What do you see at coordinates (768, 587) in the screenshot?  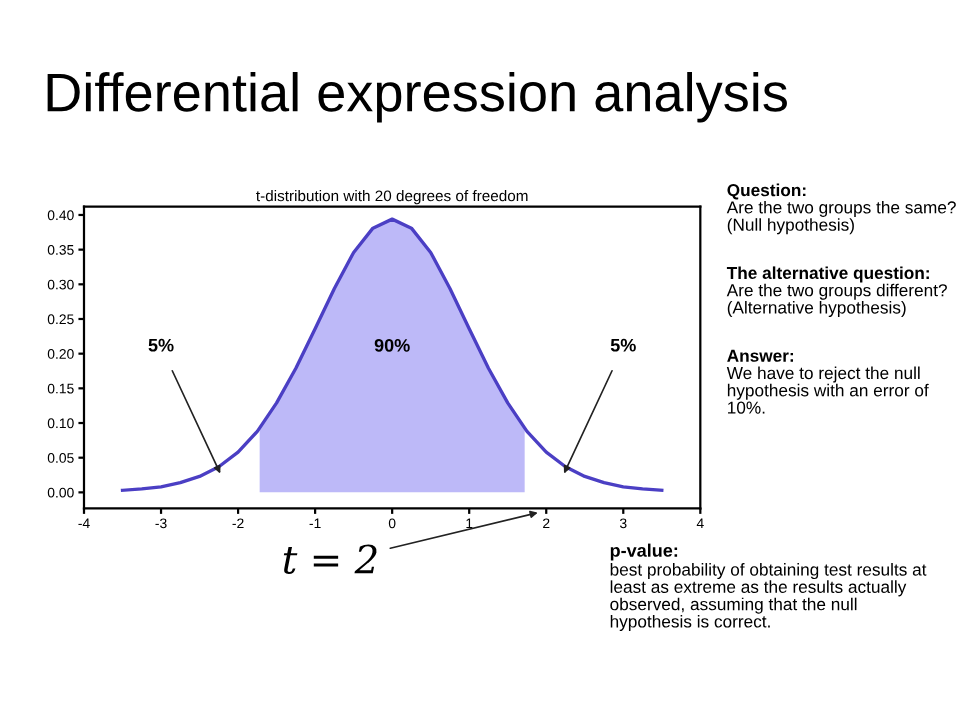 I see `text: p-value: best probability of obtaining test results at least as extreme as the results actually observed, assuming that the null hypothesis is correct.` at bounding box center [768, 587].